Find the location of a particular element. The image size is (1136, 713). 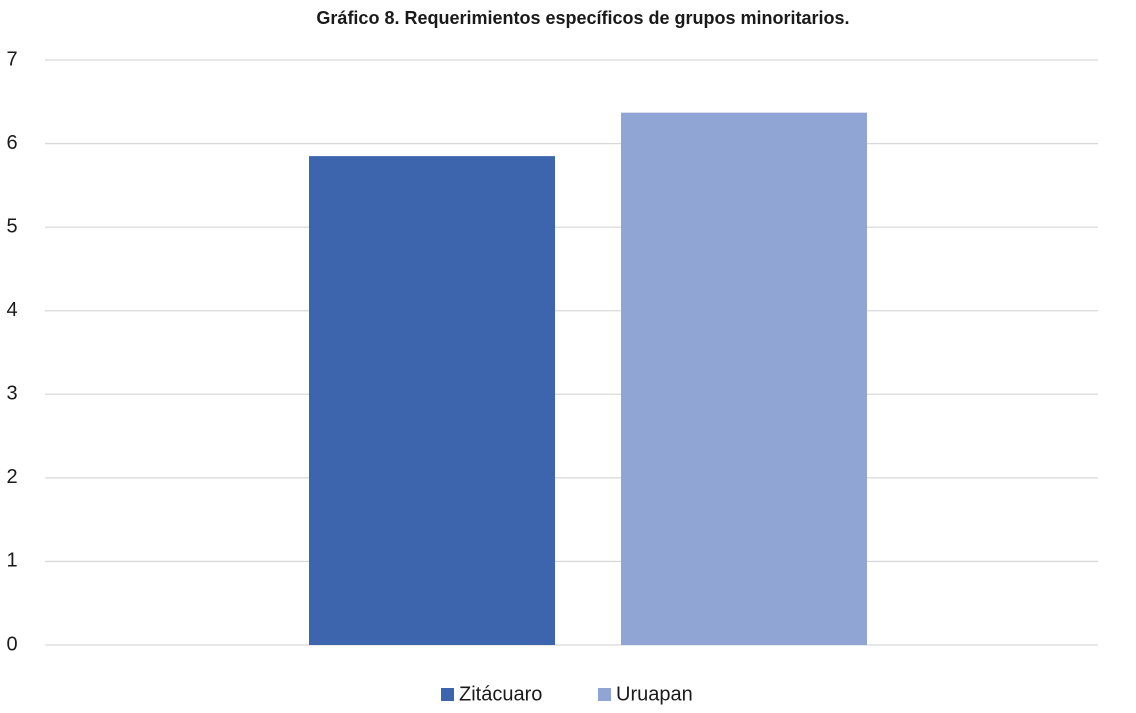

y-tick-label: 1 is located at coordinates (11, 561).